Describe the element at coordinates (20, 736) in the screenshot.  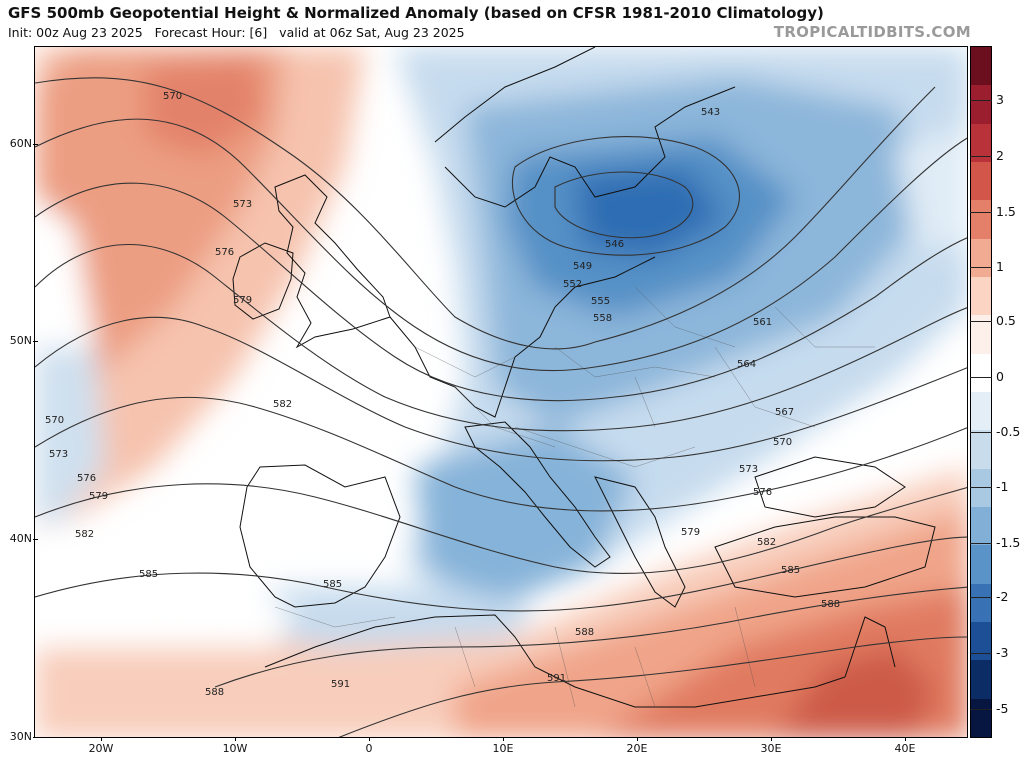
I see `lat-label: 30N` at that location.